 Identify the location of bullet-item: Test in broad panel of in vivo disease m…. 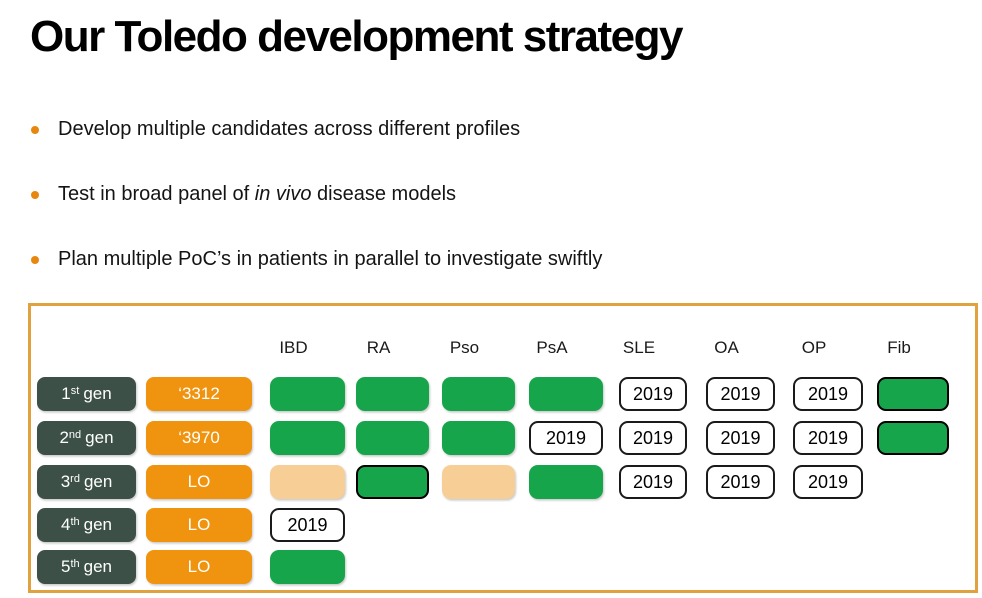
(316, 194).